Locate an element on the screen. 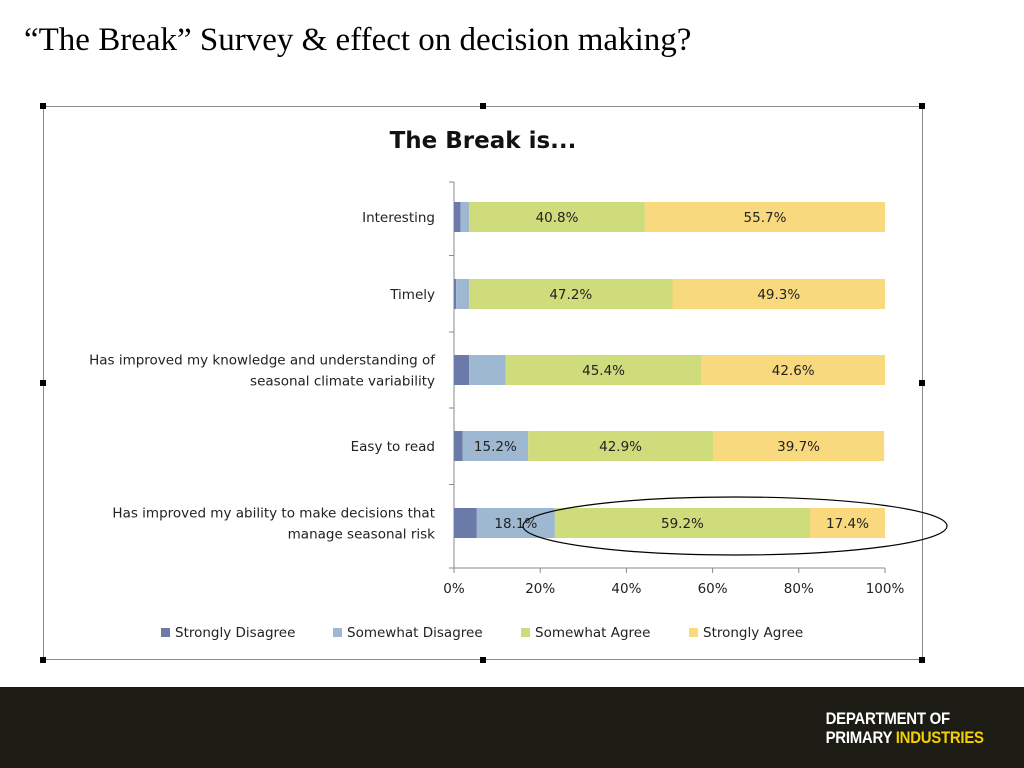  resize-handle-sw is located at coordinates (43, 660).